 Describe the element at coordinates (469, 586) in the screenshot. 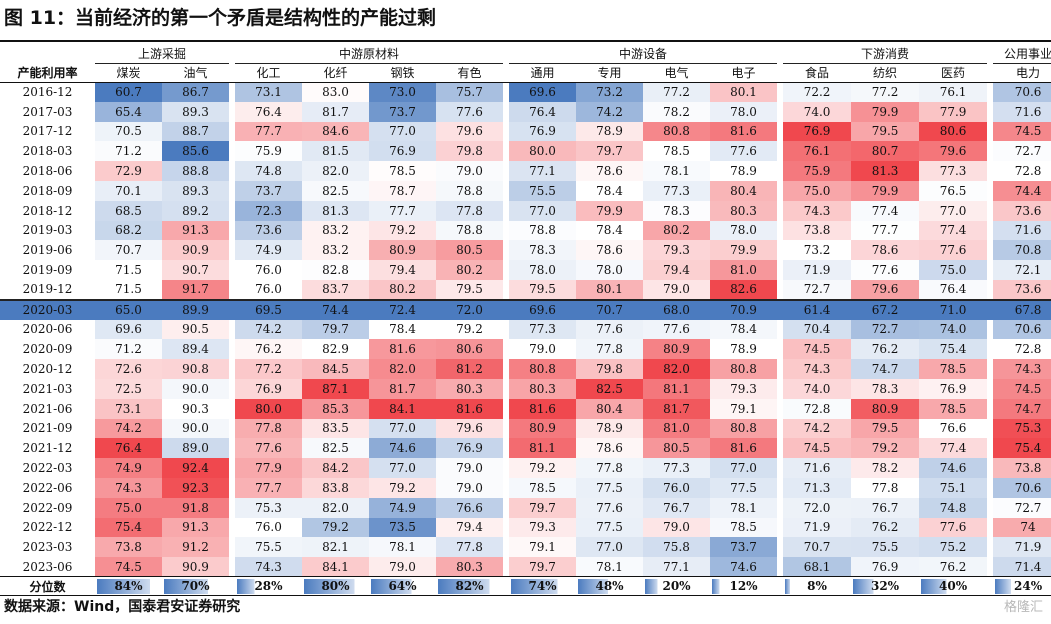

I see `percentile-cell: 82%` at that location.